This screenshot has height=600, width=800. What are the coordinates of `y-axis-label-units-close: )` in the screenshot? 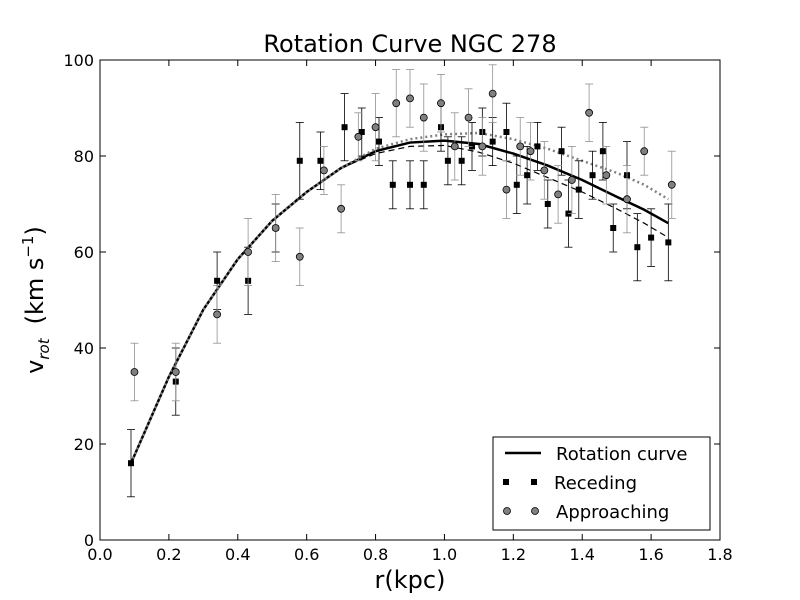 It's located at (35, 230).